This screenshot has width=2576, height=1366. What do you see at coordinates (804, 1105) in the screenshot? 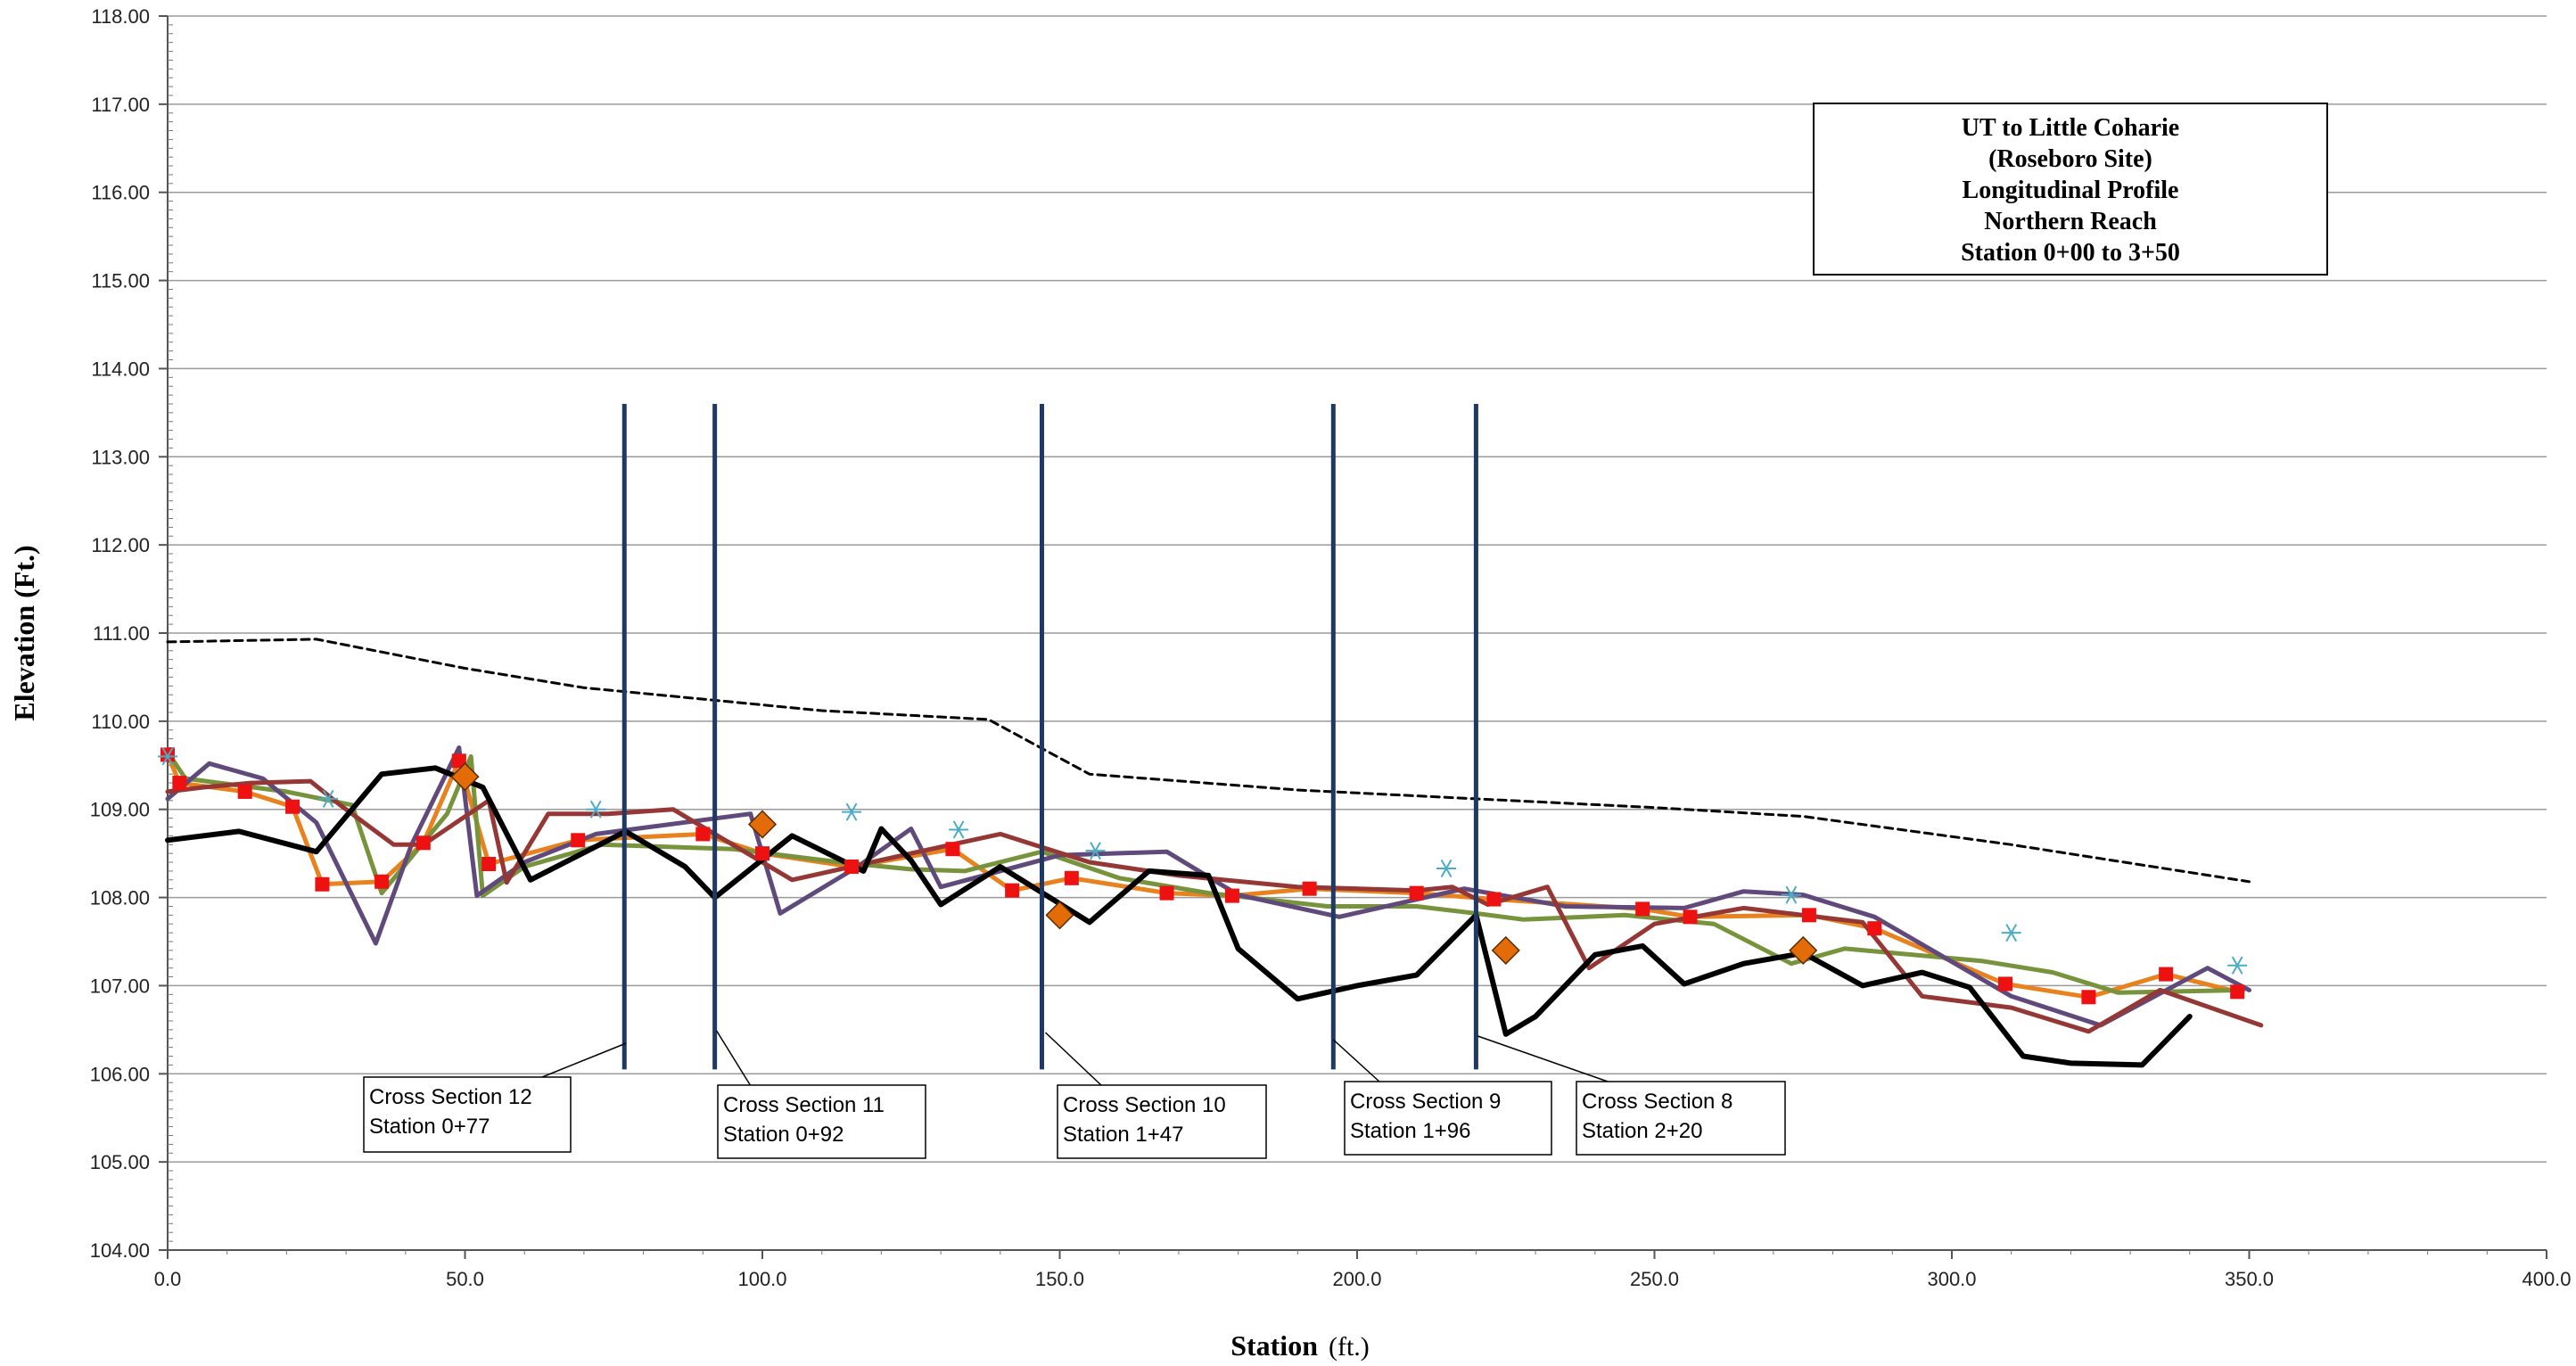
I see `callout-label: Cross Section 11` at bounding box center [804, 1105].